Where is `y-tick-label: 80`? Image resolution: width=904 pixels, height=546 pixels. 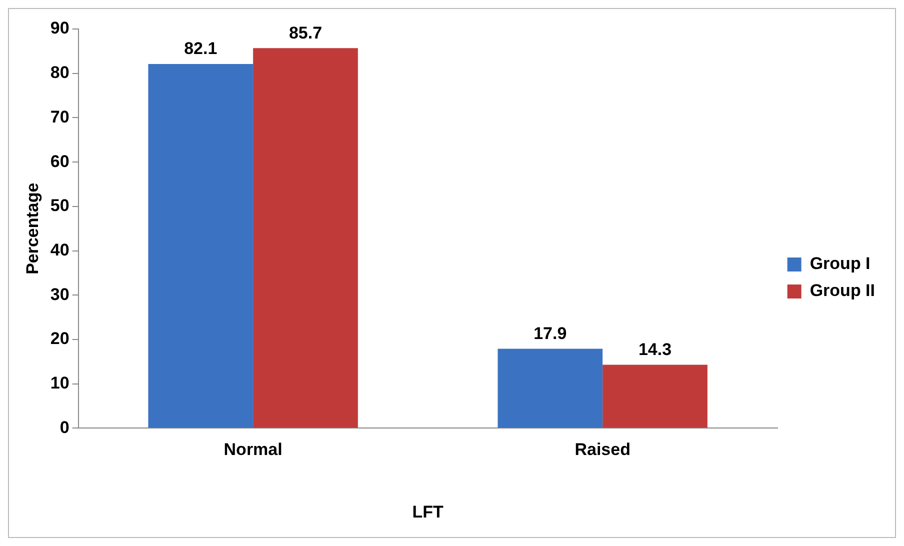
y-tick-label: 80 is located at coordinates (60, 72).